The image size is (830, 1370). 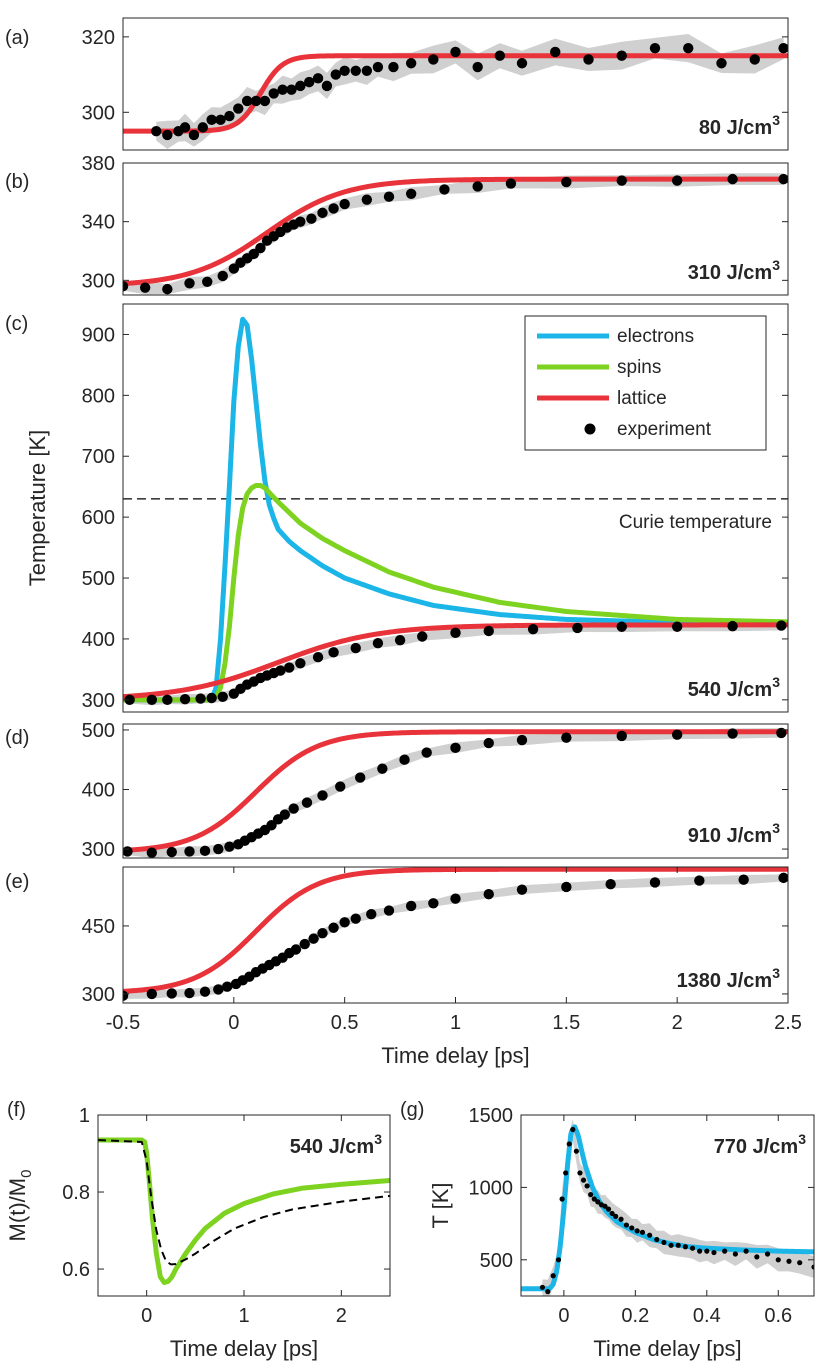 I want to click on fluence-annotation: 310 J/cm3, so click(x=734, y=270).